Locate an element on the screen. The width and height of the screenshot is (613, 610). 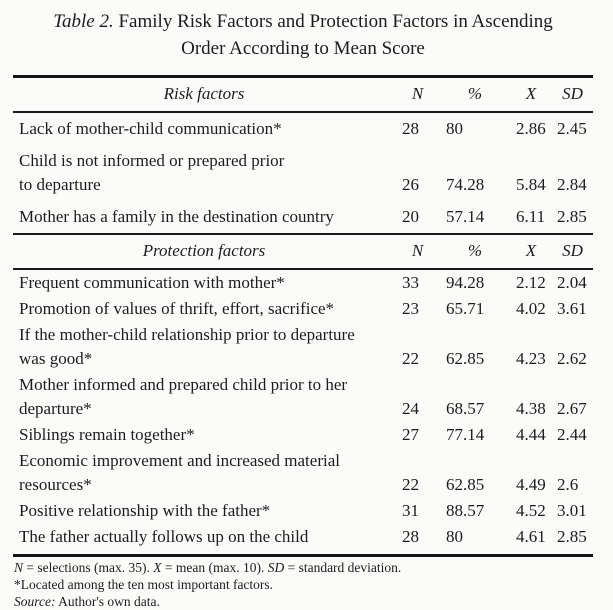
cell-mean: 4.38 is located at coordinates (531, 408).